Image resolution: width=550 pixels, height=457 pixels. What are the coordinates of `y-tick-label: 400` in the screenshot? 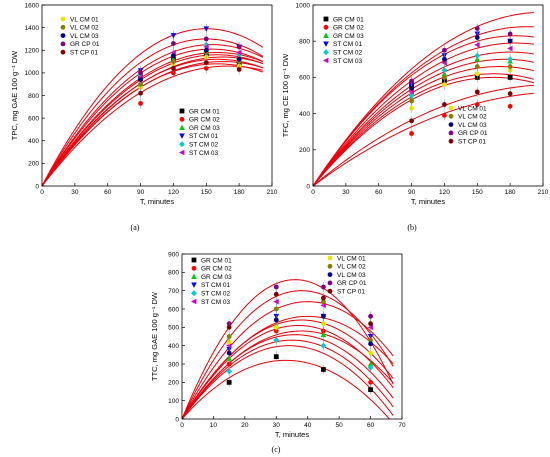 It's located at (304, 114).